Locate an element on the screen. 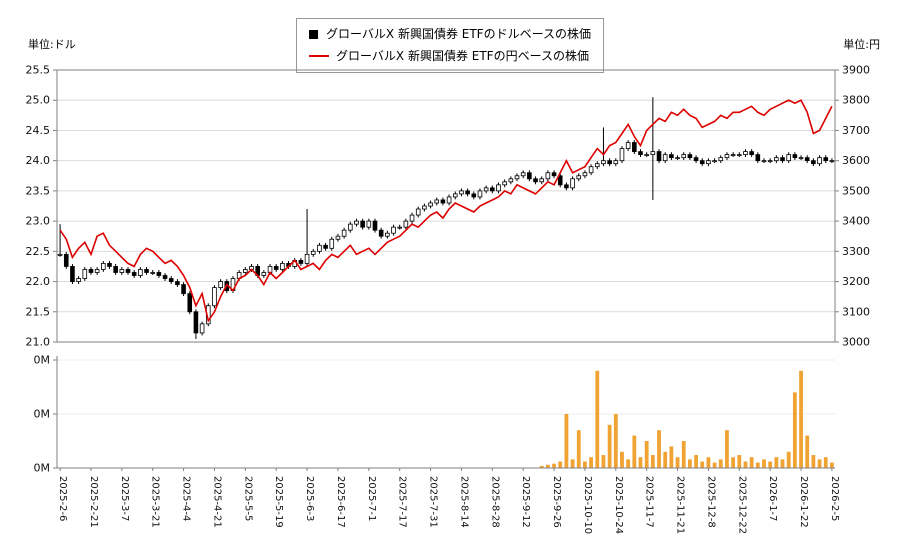 This screenshot has height=550, width=900. date-label: 2025-7-1 is located at coordinates (371, 498).